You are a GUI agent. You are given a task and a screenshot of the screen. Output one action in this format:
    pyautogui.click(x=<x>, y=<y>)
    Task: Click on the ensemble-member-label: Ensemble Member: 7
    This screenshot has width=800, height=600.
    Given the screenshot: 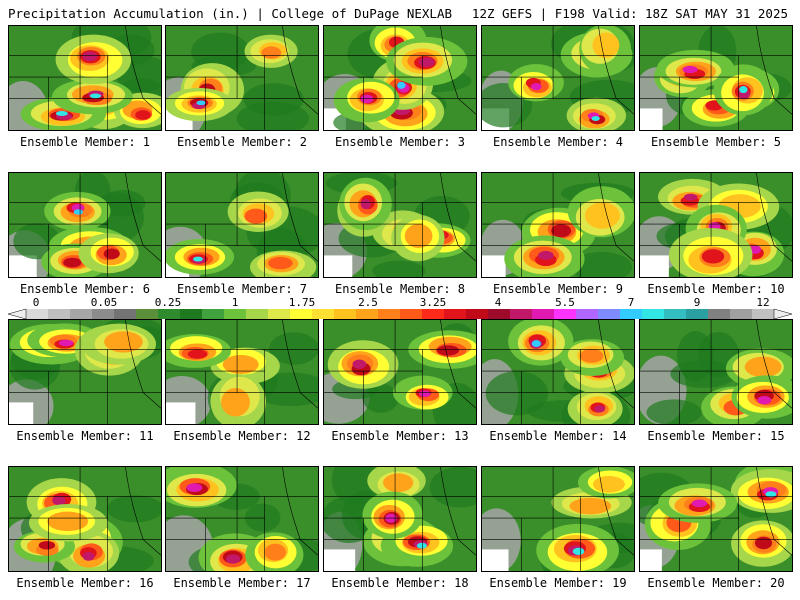 What is the action you would take?
    pyautogui.click(x=242, y=289)
    